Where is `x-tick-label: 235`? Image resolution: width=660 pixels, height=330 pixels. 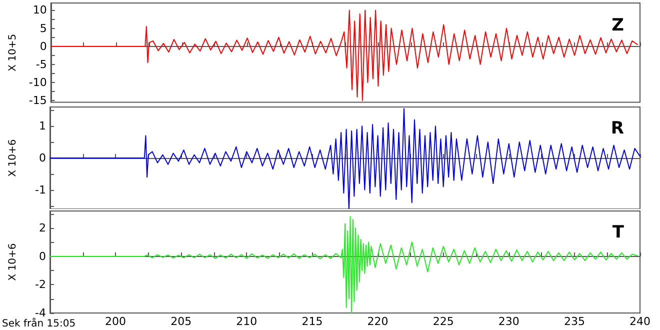 x-tick-label: 235 is located at coordinates (574, 321).